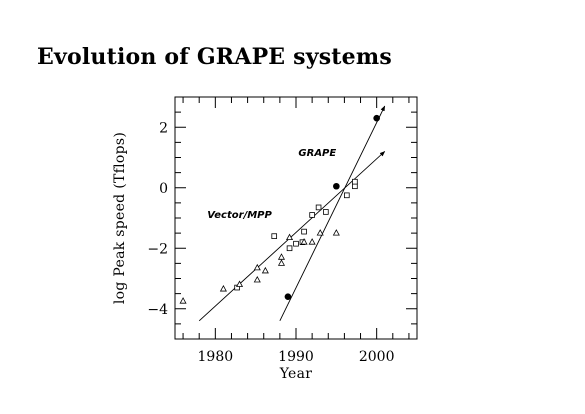 The width and height of the screenshot is (585, 414). What do you see at coordinates (216, 357) in the screenshot?
I see `x-tick-label: 1980` at bounding box center [216, 357].